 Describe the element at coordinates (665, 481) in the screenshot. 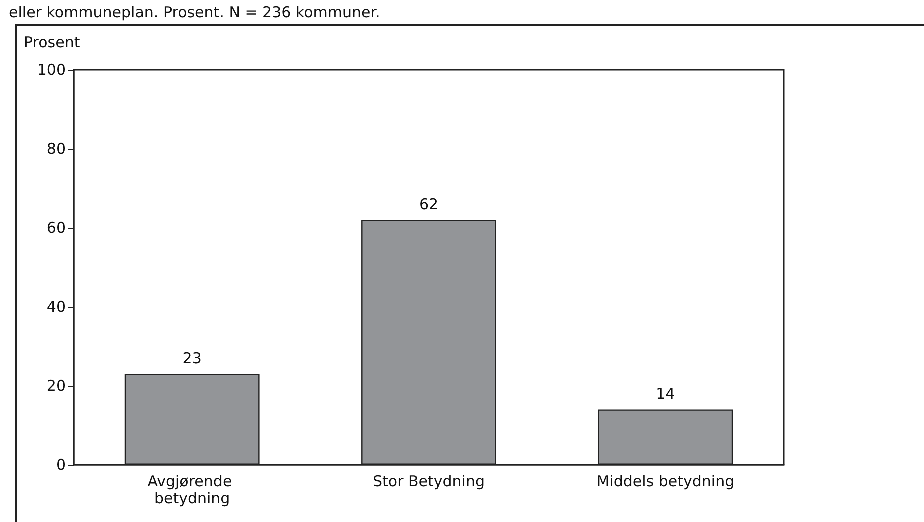

I see `x-tick-label: Middels betydning` at that location.